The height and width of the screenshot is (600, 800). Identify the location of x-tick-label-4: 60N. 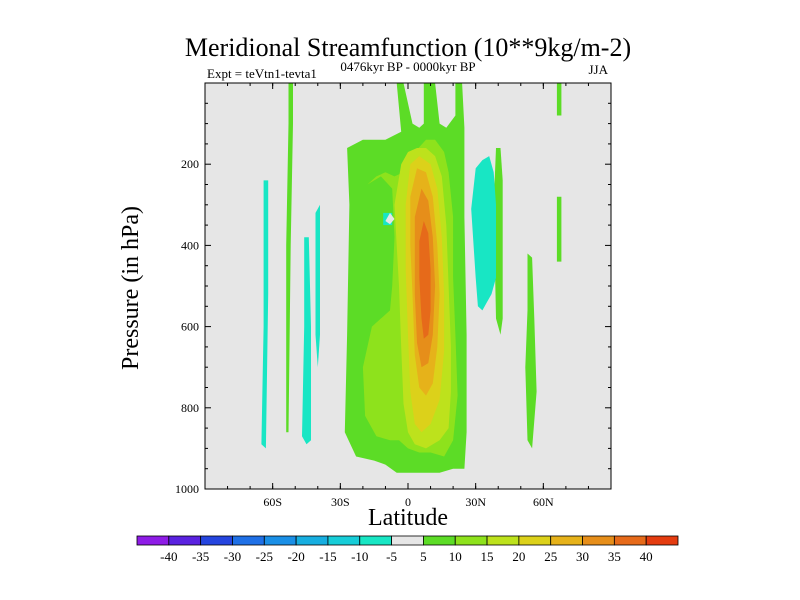
(543, 502).